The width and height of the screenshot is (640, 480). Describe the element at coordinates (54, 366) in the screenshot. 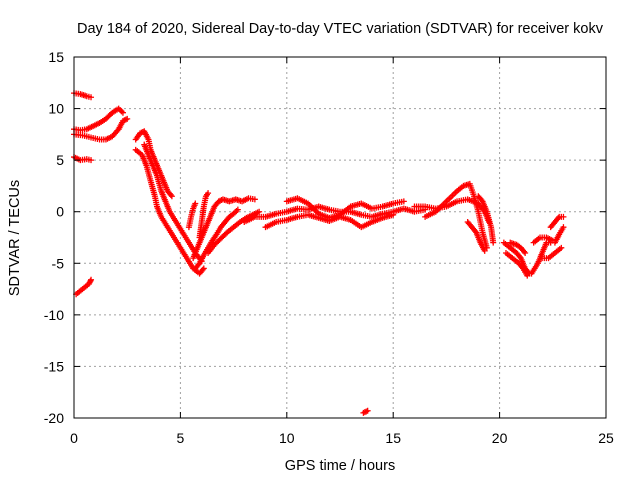

I see `y-tick-label: -15` at that location.